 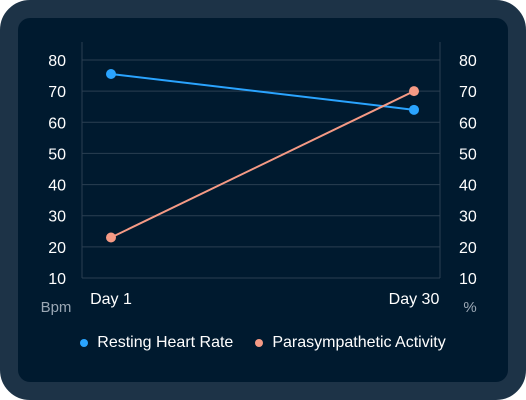 What do you see at coordinates (468, 61) in the screenshot?
I see `right-tick-label: 80` at bounding box center [468, 61].